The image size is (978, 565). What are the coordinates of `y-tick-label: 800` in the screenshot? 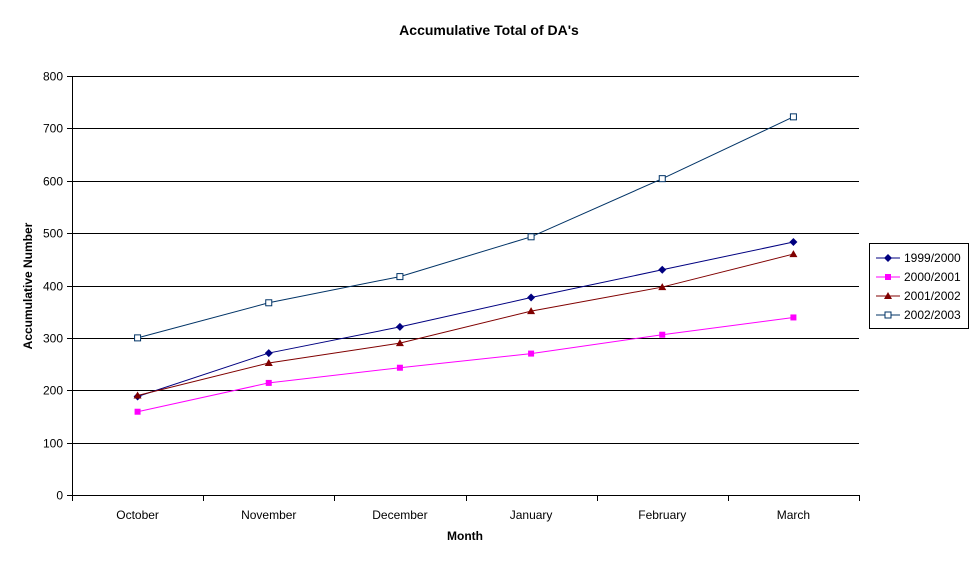 It's located at (53, 77).